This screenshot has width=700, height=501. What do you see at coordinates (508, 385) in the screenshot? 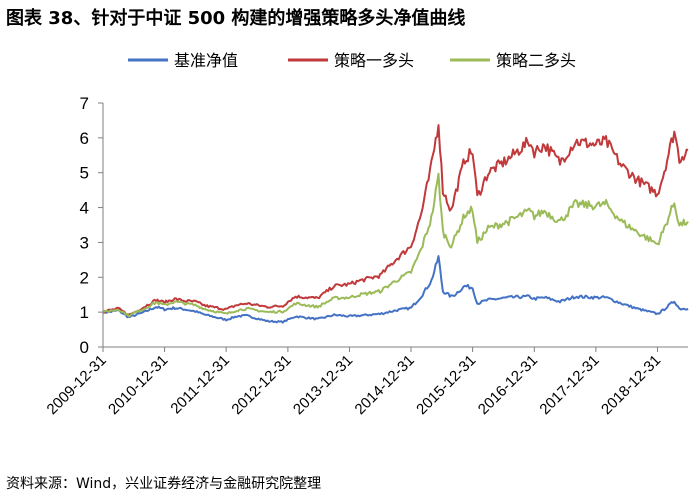
I see `x-tick-label: 2016-12-31` at bounding box center [508, 385].